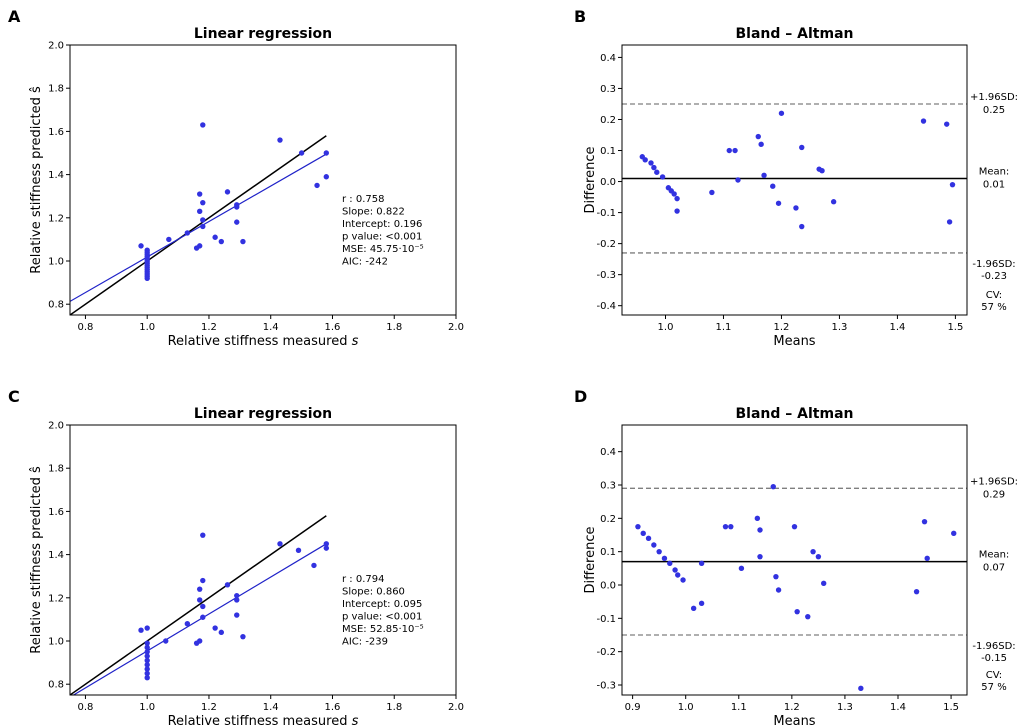 The image size is (1021, 727). I want to click on y-tick-label: 1.6, so click(56, 512).